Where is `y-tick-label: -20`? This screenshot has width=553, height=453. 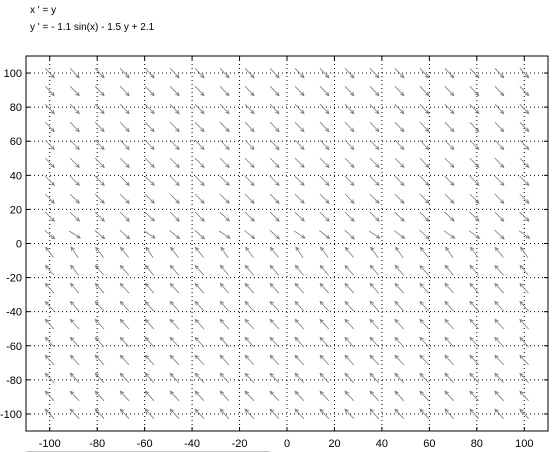
y-tick-label: -20 is located at coordinates (14, 279).